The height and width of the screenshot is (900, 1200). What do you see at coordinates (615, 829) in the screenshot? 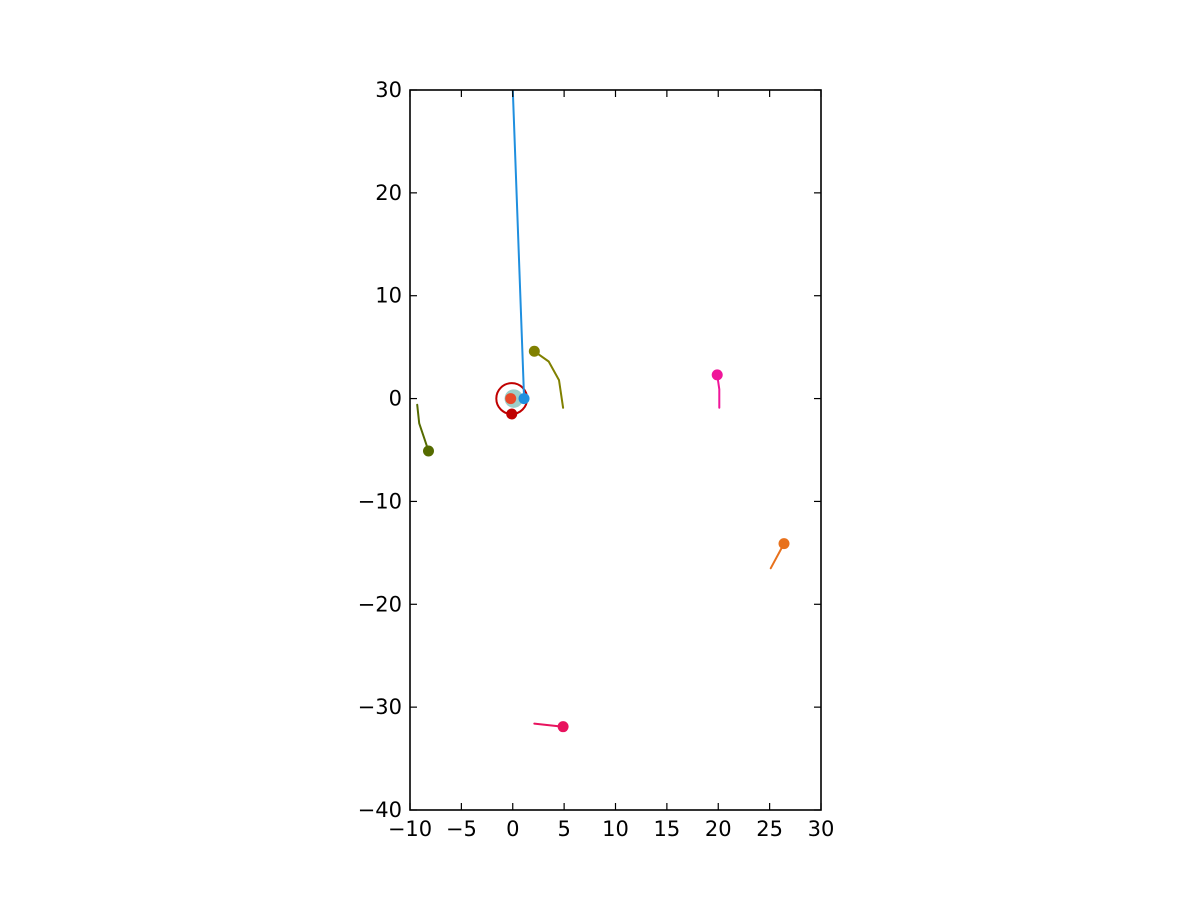
I see `x-tick-label-4: 10` at bounding box center [615, 829].